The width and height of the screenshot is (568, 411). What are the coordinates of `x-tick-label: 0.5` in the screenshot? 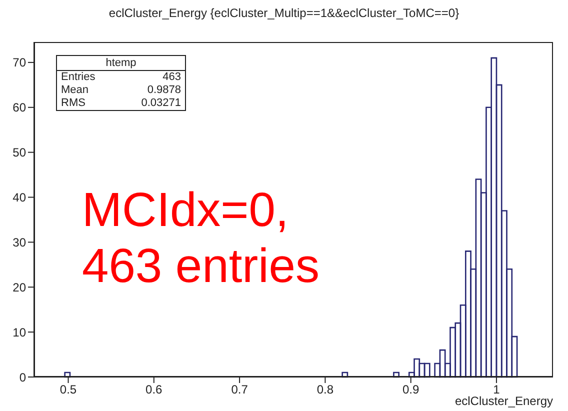 It's located at (68, 389).